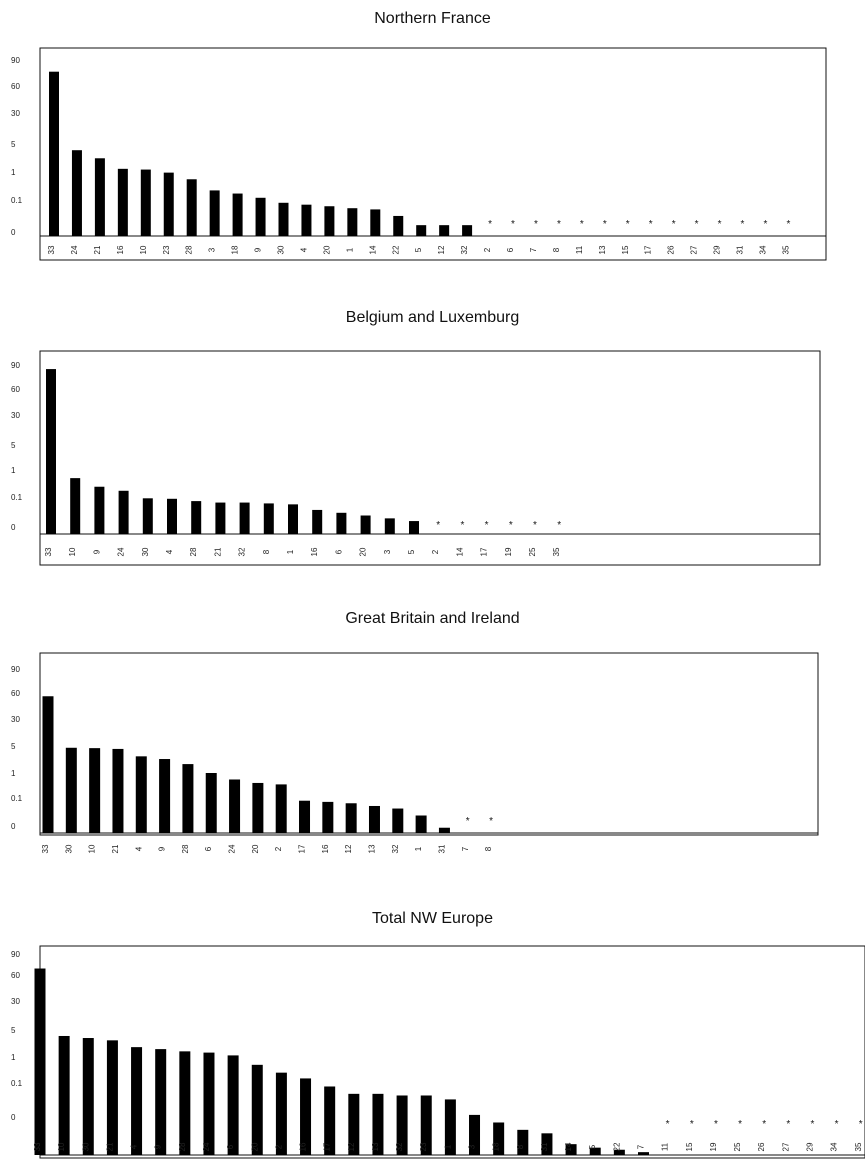  I want to click on x-tick-label: 8, so click(488, 848).